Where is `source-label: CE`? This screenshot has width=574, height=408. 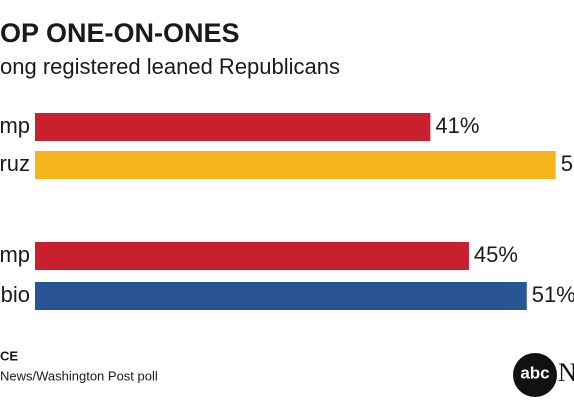 source-label: CE is located at coordinates (9, 355).